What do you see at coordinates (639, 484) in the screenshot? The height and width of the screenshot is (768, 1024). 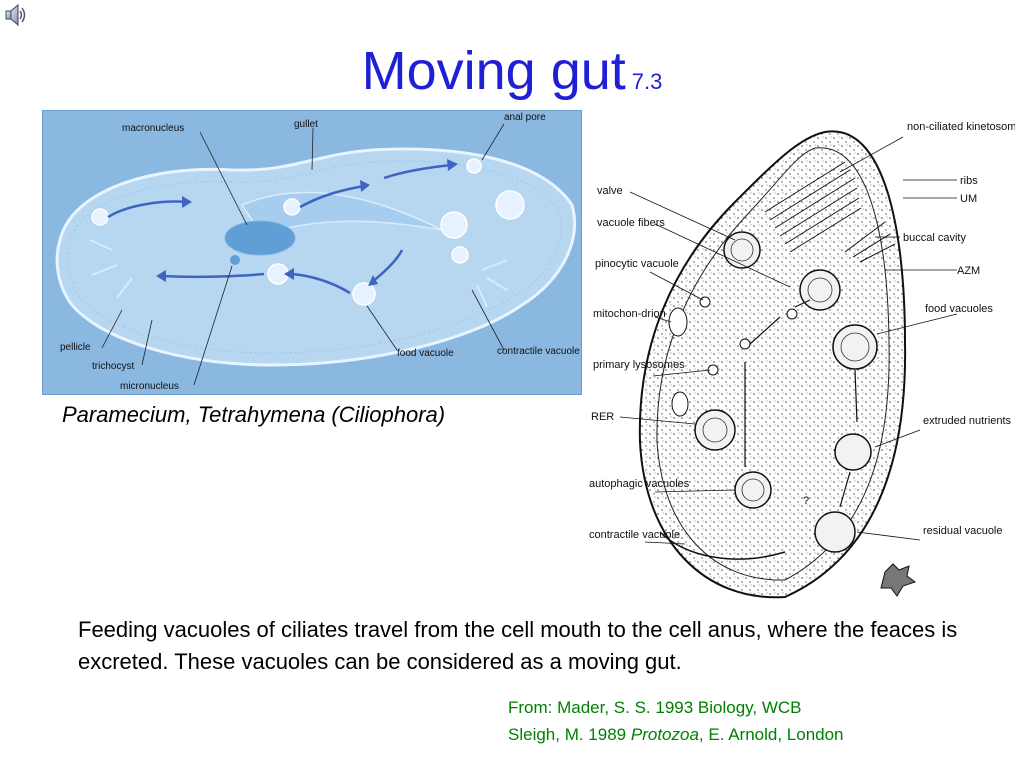 I see `label-autophagic-vacuoles: autophagic vacuoles` at bounding box center [639, 484].